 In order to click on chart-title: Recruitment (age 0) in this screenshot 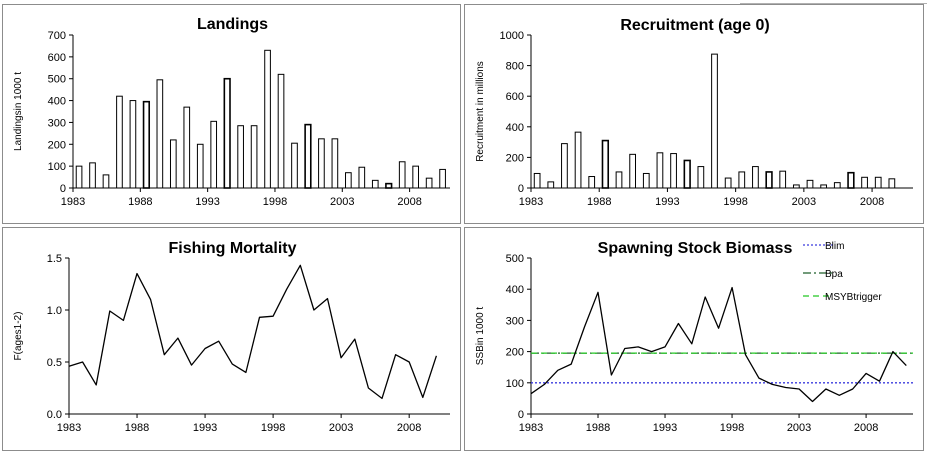, I will do `click(694, 25)`.